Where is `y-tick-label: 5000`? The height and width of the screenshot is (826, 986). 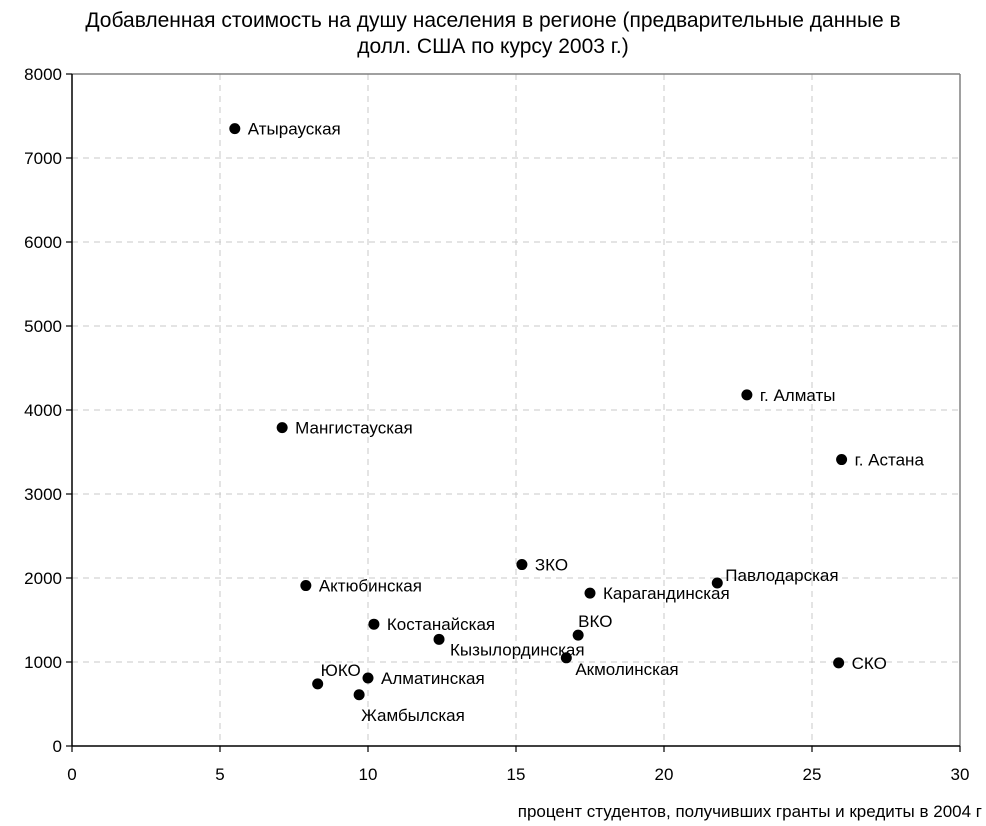 y-tick-label: 5000 is located at coordinates (43, 326).